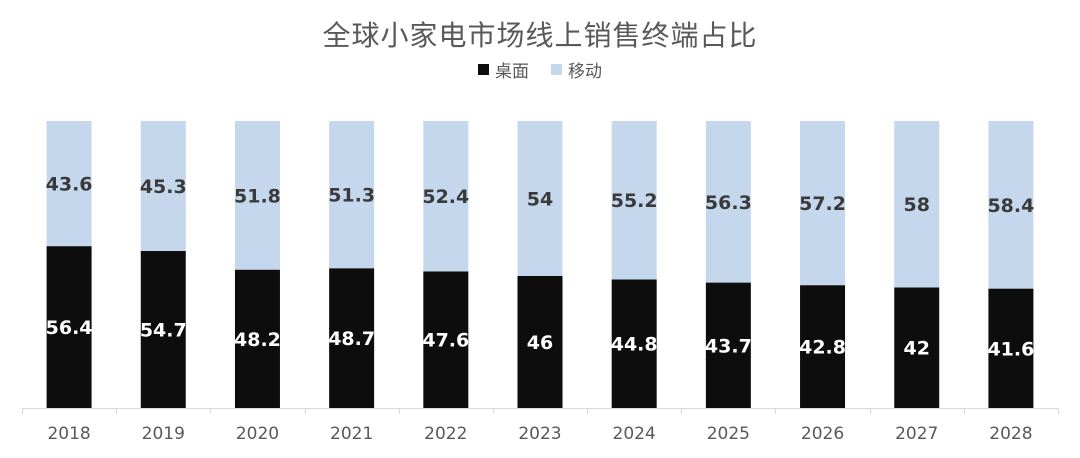 The height and width of the screenshot is (458, 1080). I want to click on legend-item-mobile: 移动, so click(576, 69).